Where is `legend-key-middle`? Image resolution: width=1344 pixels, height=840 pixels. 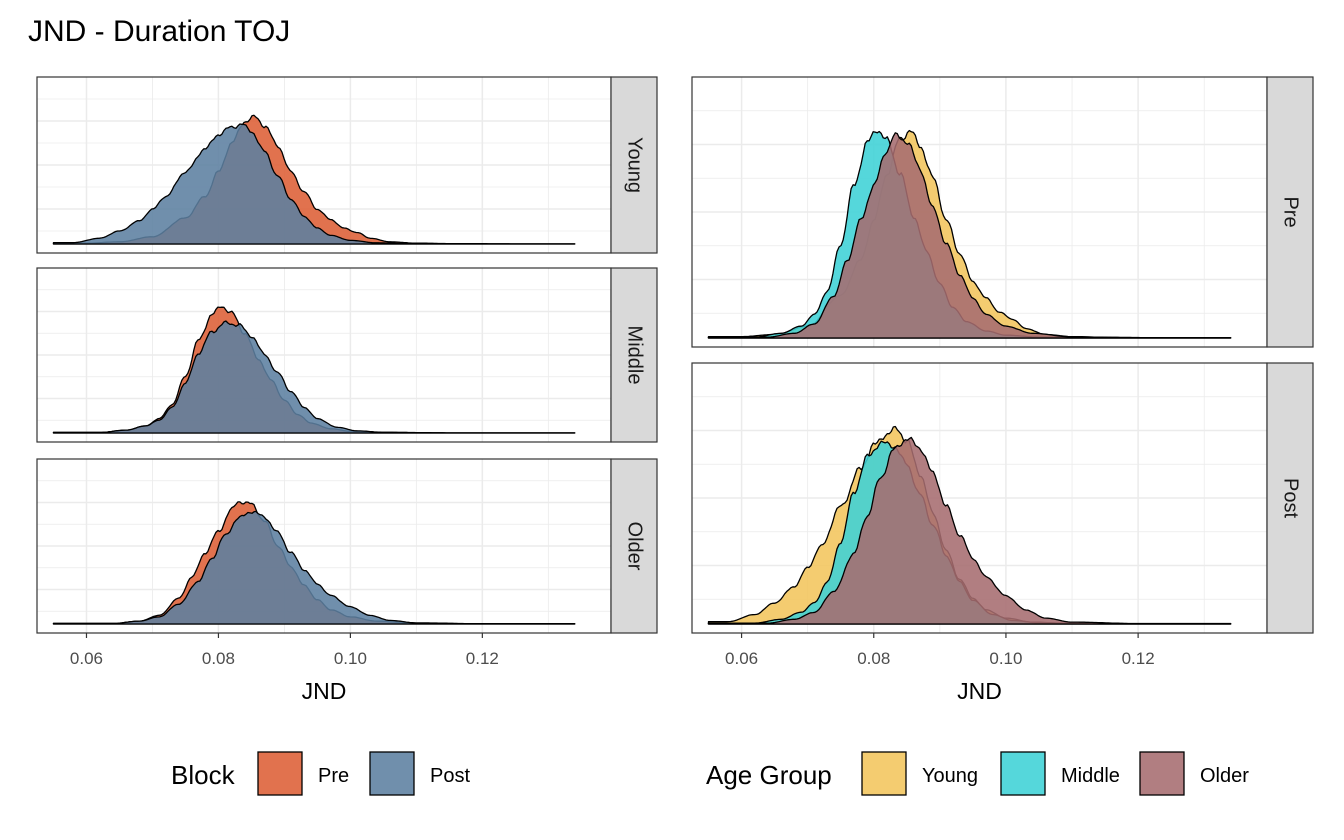
legend-key-middle is located at coordinates (1023, 773).